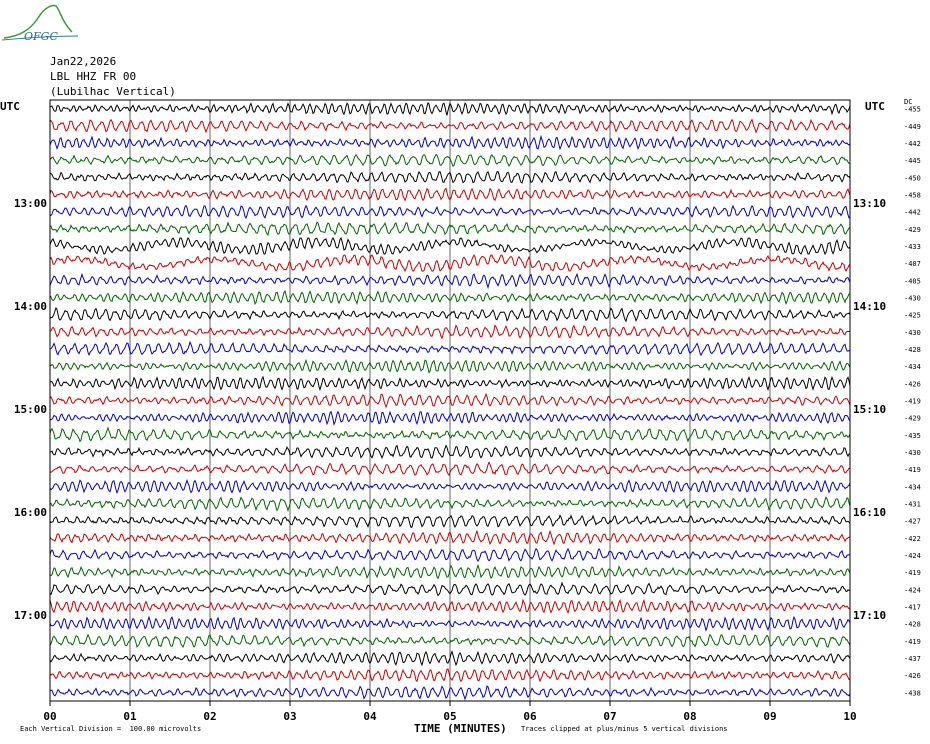 This screenshot has height=744, width=930. What do you see at coordinates (912, 539) in the screenshot?
I see `dc-offset-label: -422` at bounding box center [912, 539].